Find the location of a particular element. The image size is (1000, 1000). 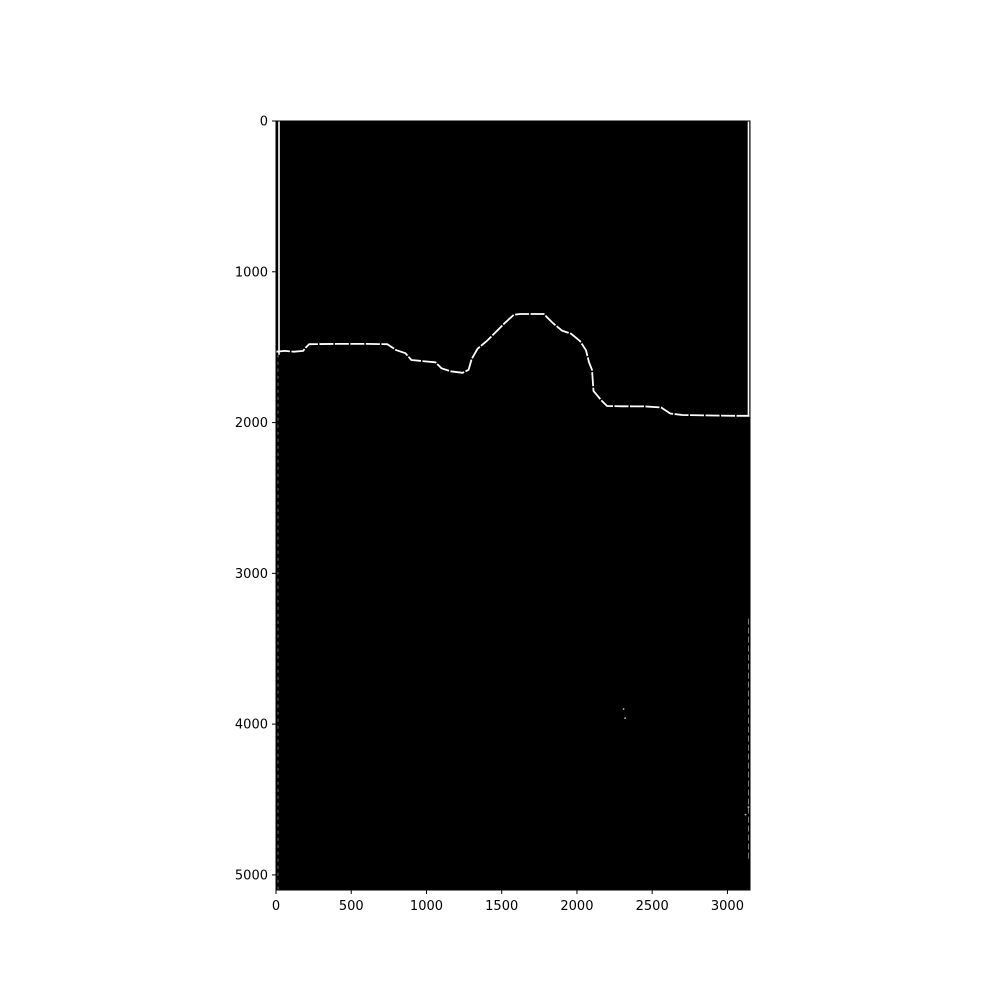

x-axis: 0 500 1000 1500 2000 2500 3000 is located at coordinates (508, 902).